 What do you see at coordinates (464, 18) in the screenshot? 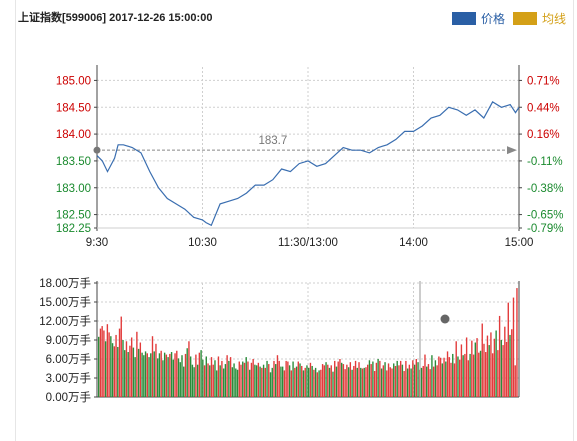
I see `legend-price-swatch` at bounding box center [464, 18].